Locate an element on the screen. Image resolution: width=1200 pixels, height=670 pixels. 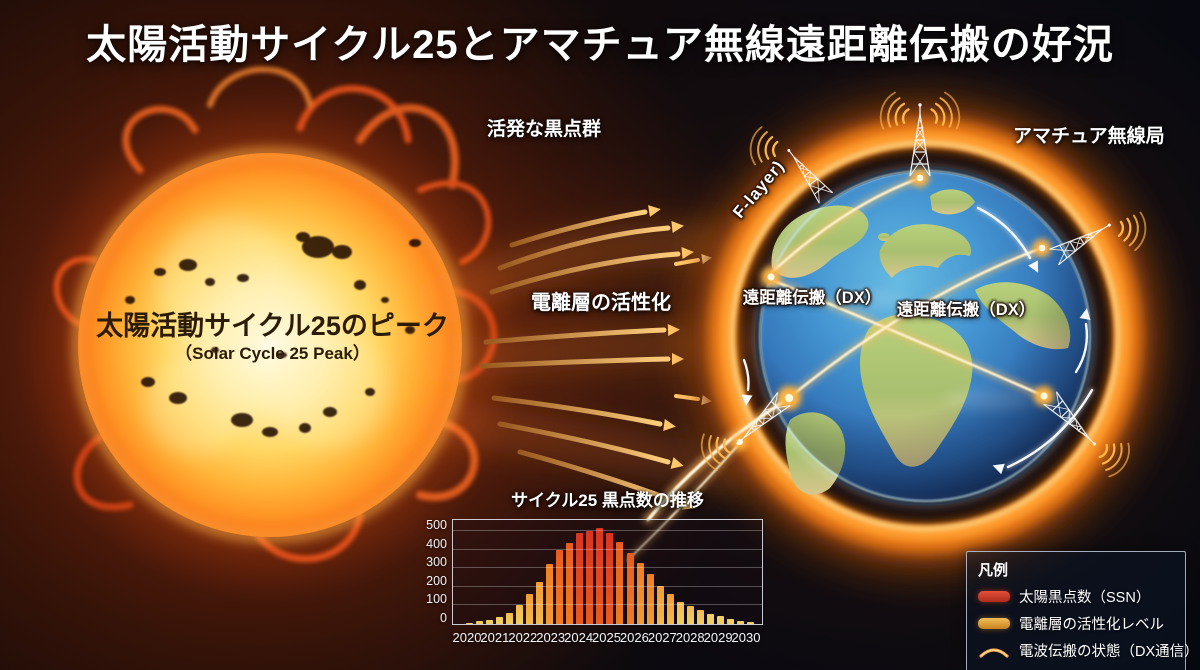
earth-atmosphere-glow is located at coordinates (925, 336).